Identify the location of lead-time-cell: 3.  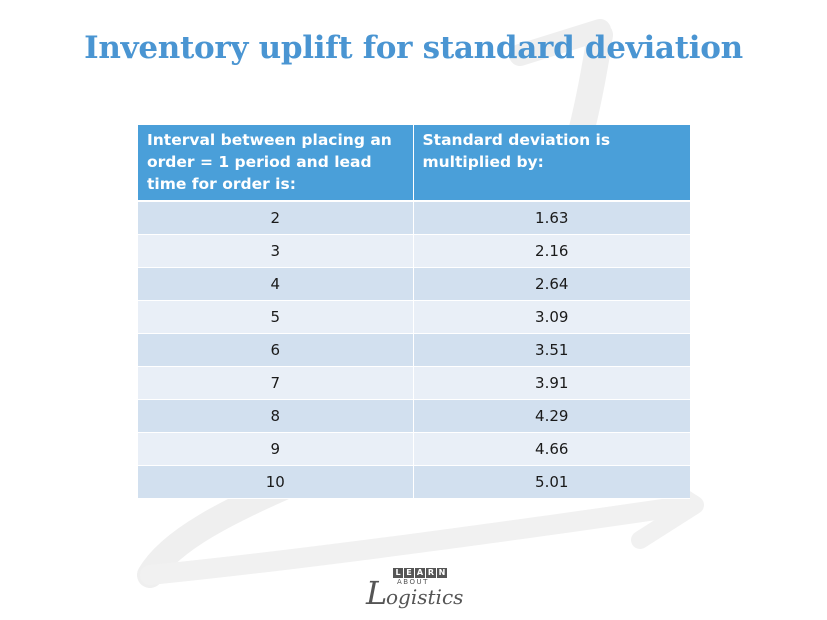
(276, 251).